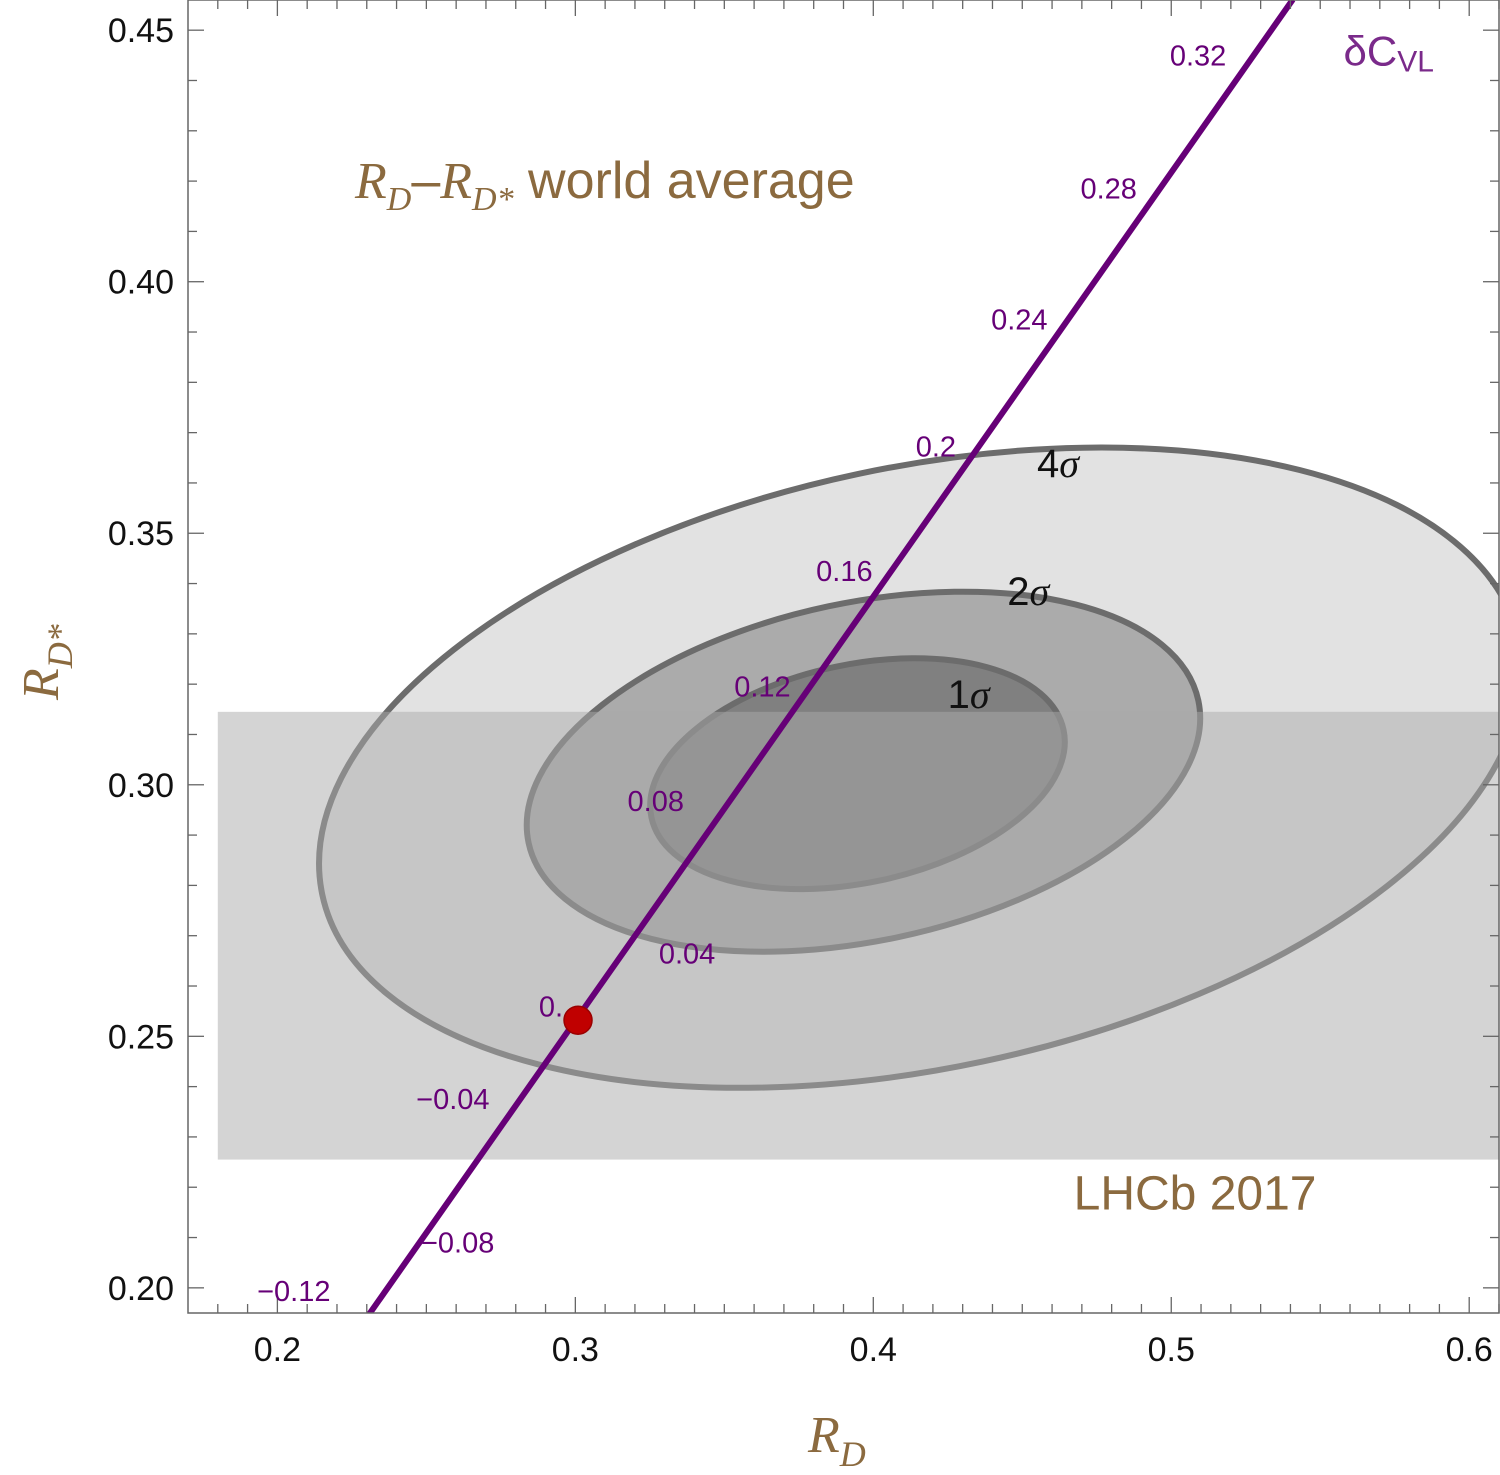  Describe the element at coordinates (141, 786) in the screenshot. I see `y-tick-label: 0.30` at that location.